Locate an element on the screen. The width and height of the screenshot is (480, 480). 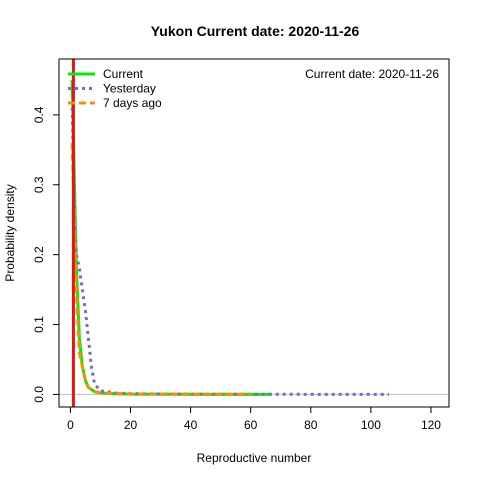
x-tick-label: 20 is located at coordinates (131, 425).